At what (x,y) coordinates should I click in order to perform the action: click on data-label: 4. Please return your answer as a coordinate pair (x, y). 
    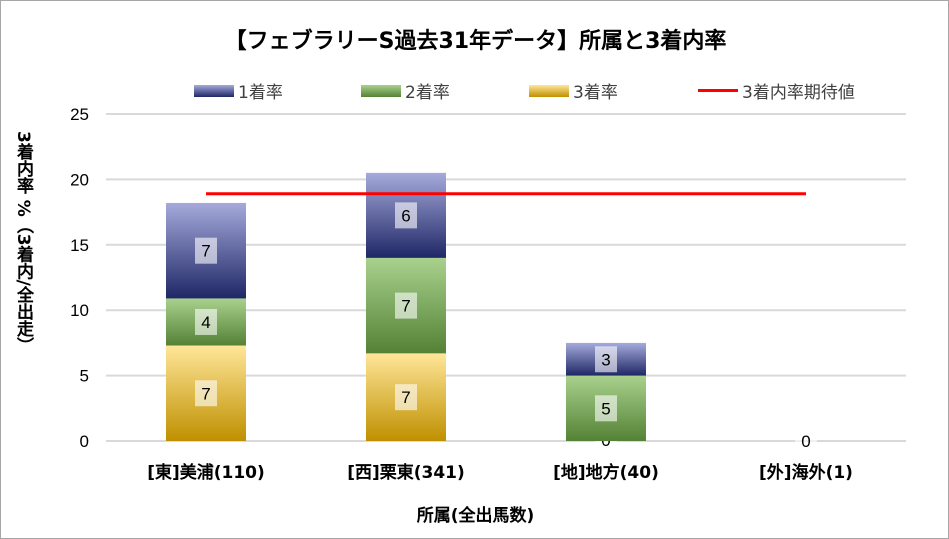
    Looking at the image, I should click on (205, 322).